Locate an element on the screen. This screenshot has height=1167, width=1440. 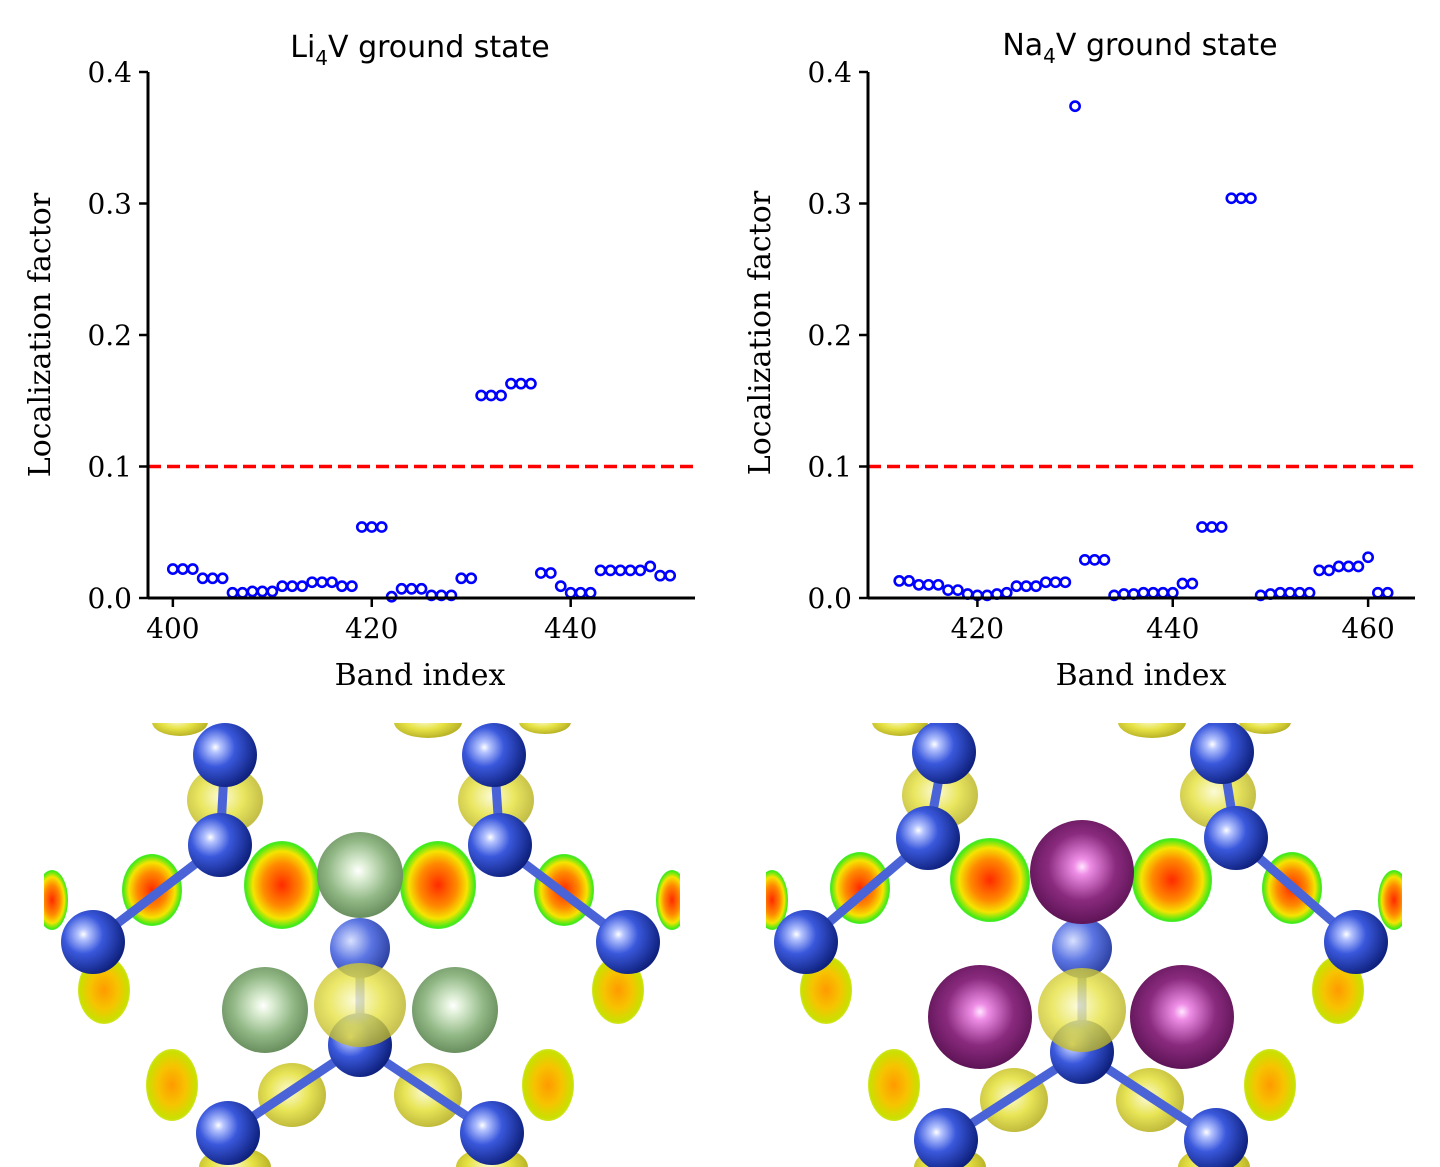
chart-title: Li4V ground state is located at coordinates (420, 50).